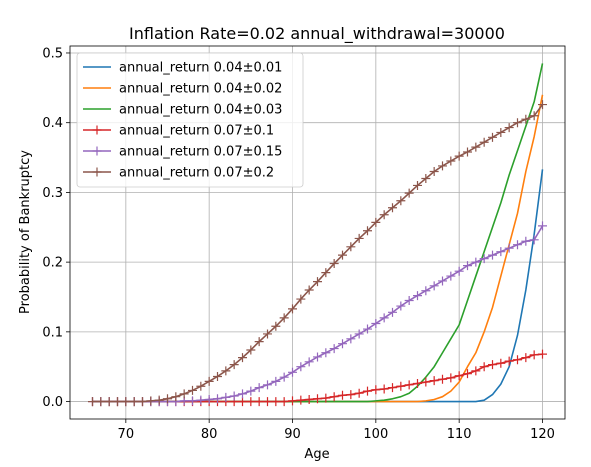 The image size is (591, 467). What do you see at coordinates (25, 232) in the screenshot?
I see `y-axis-label: Probability of Bankruptcy` at bounding box center [25, 232].